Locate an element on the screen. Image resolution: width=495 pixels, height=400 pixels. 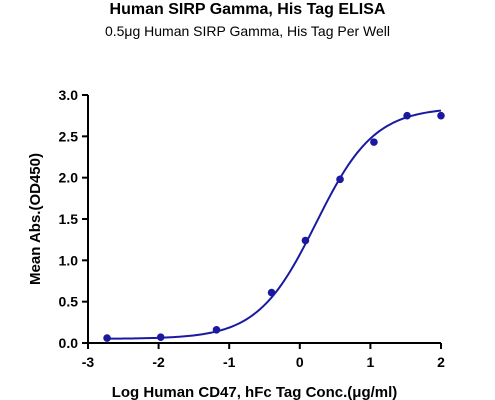
x-tick-label: 2 is located at coordinates (441, 362).